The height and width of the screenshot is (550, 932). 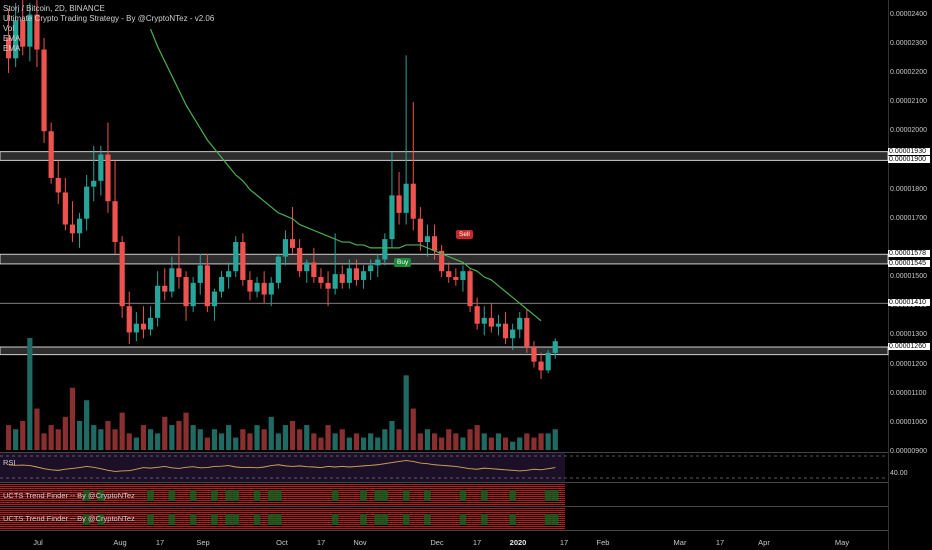 I want to click on time-tick-label: Sep, so click(x=203, y=542).